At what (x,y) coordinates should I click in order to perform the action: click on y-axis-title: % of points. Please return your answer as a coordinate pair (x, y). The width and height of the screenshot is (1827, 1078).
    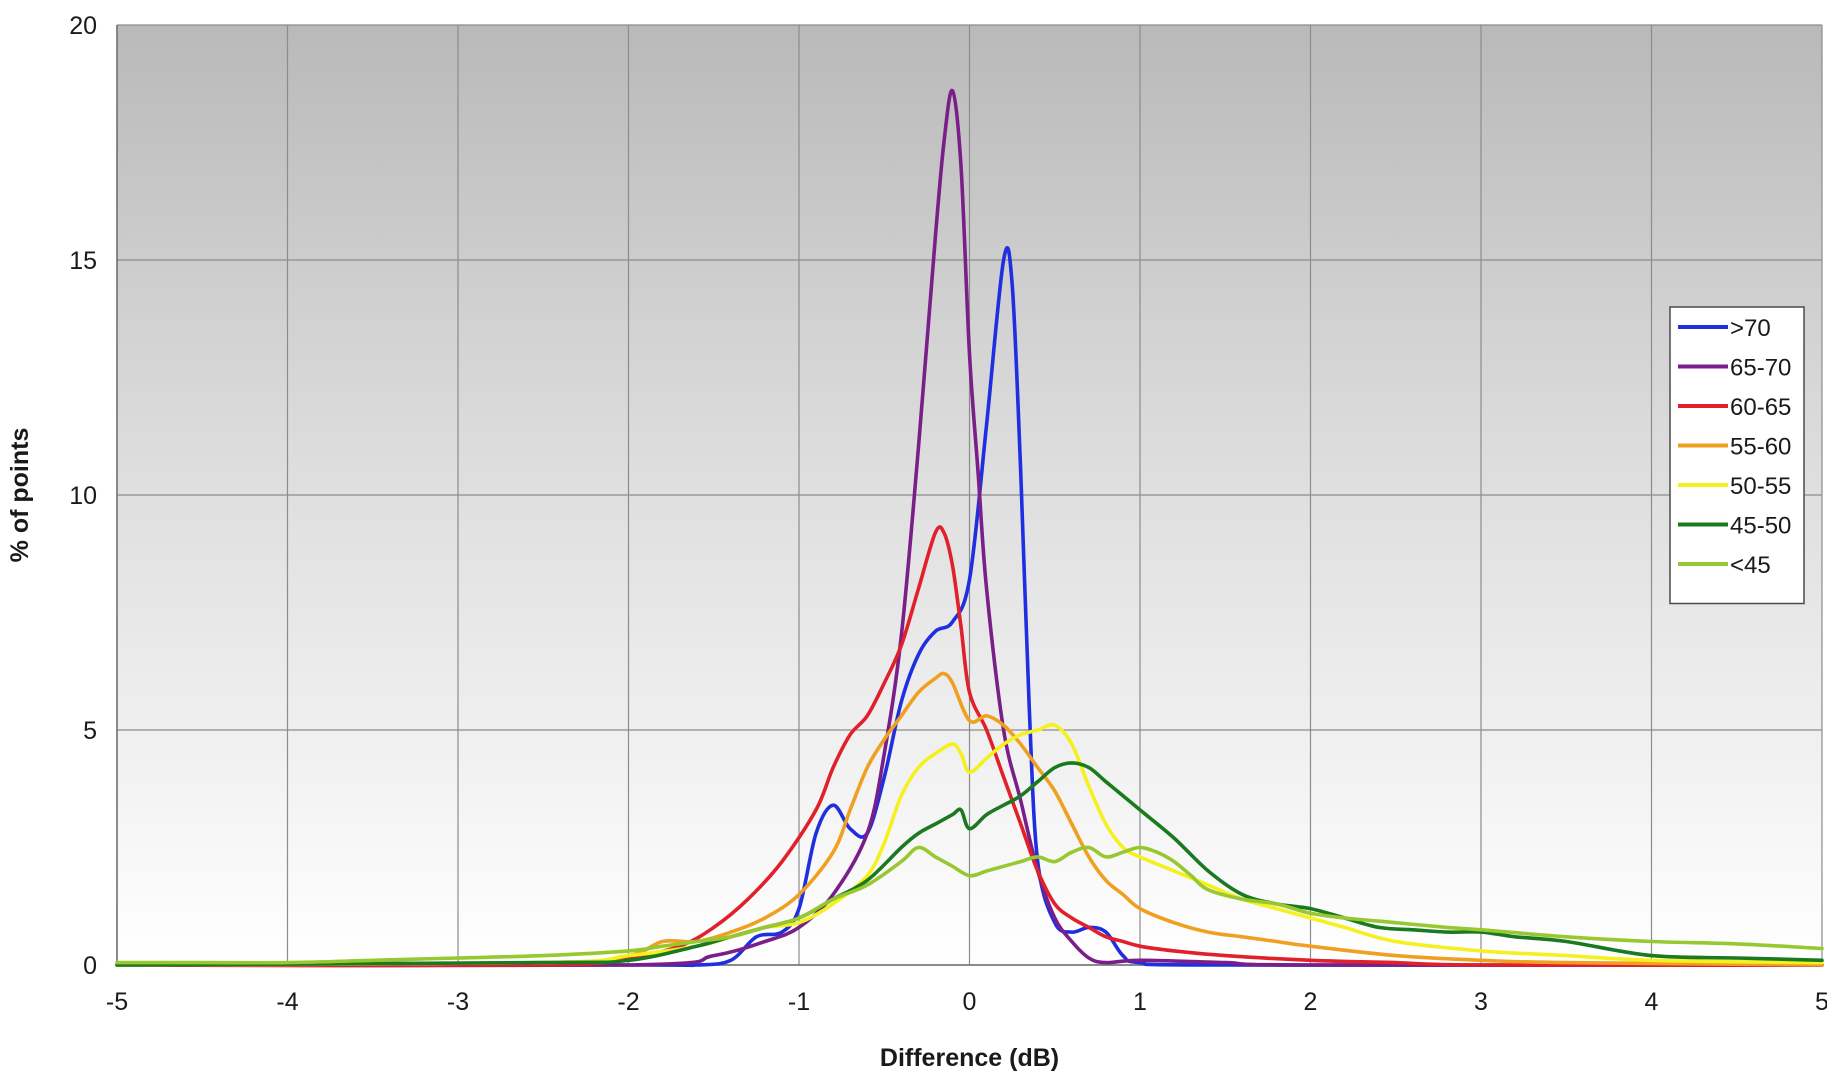
    Looking at the image, I should click on (20, 495).